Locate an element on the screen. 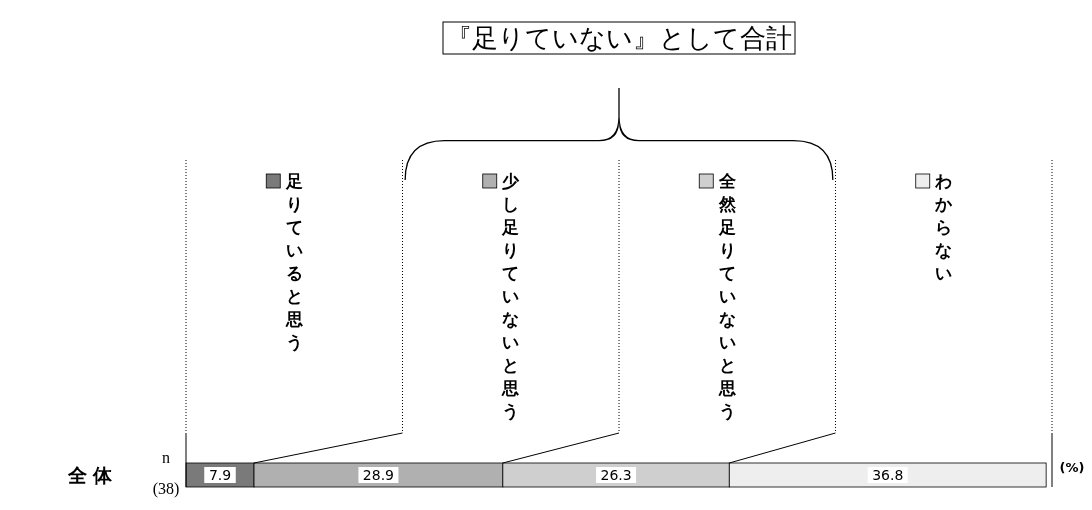 The image size is (1092, 510). data-label: 26.3 is located at coordinates (616, 475).